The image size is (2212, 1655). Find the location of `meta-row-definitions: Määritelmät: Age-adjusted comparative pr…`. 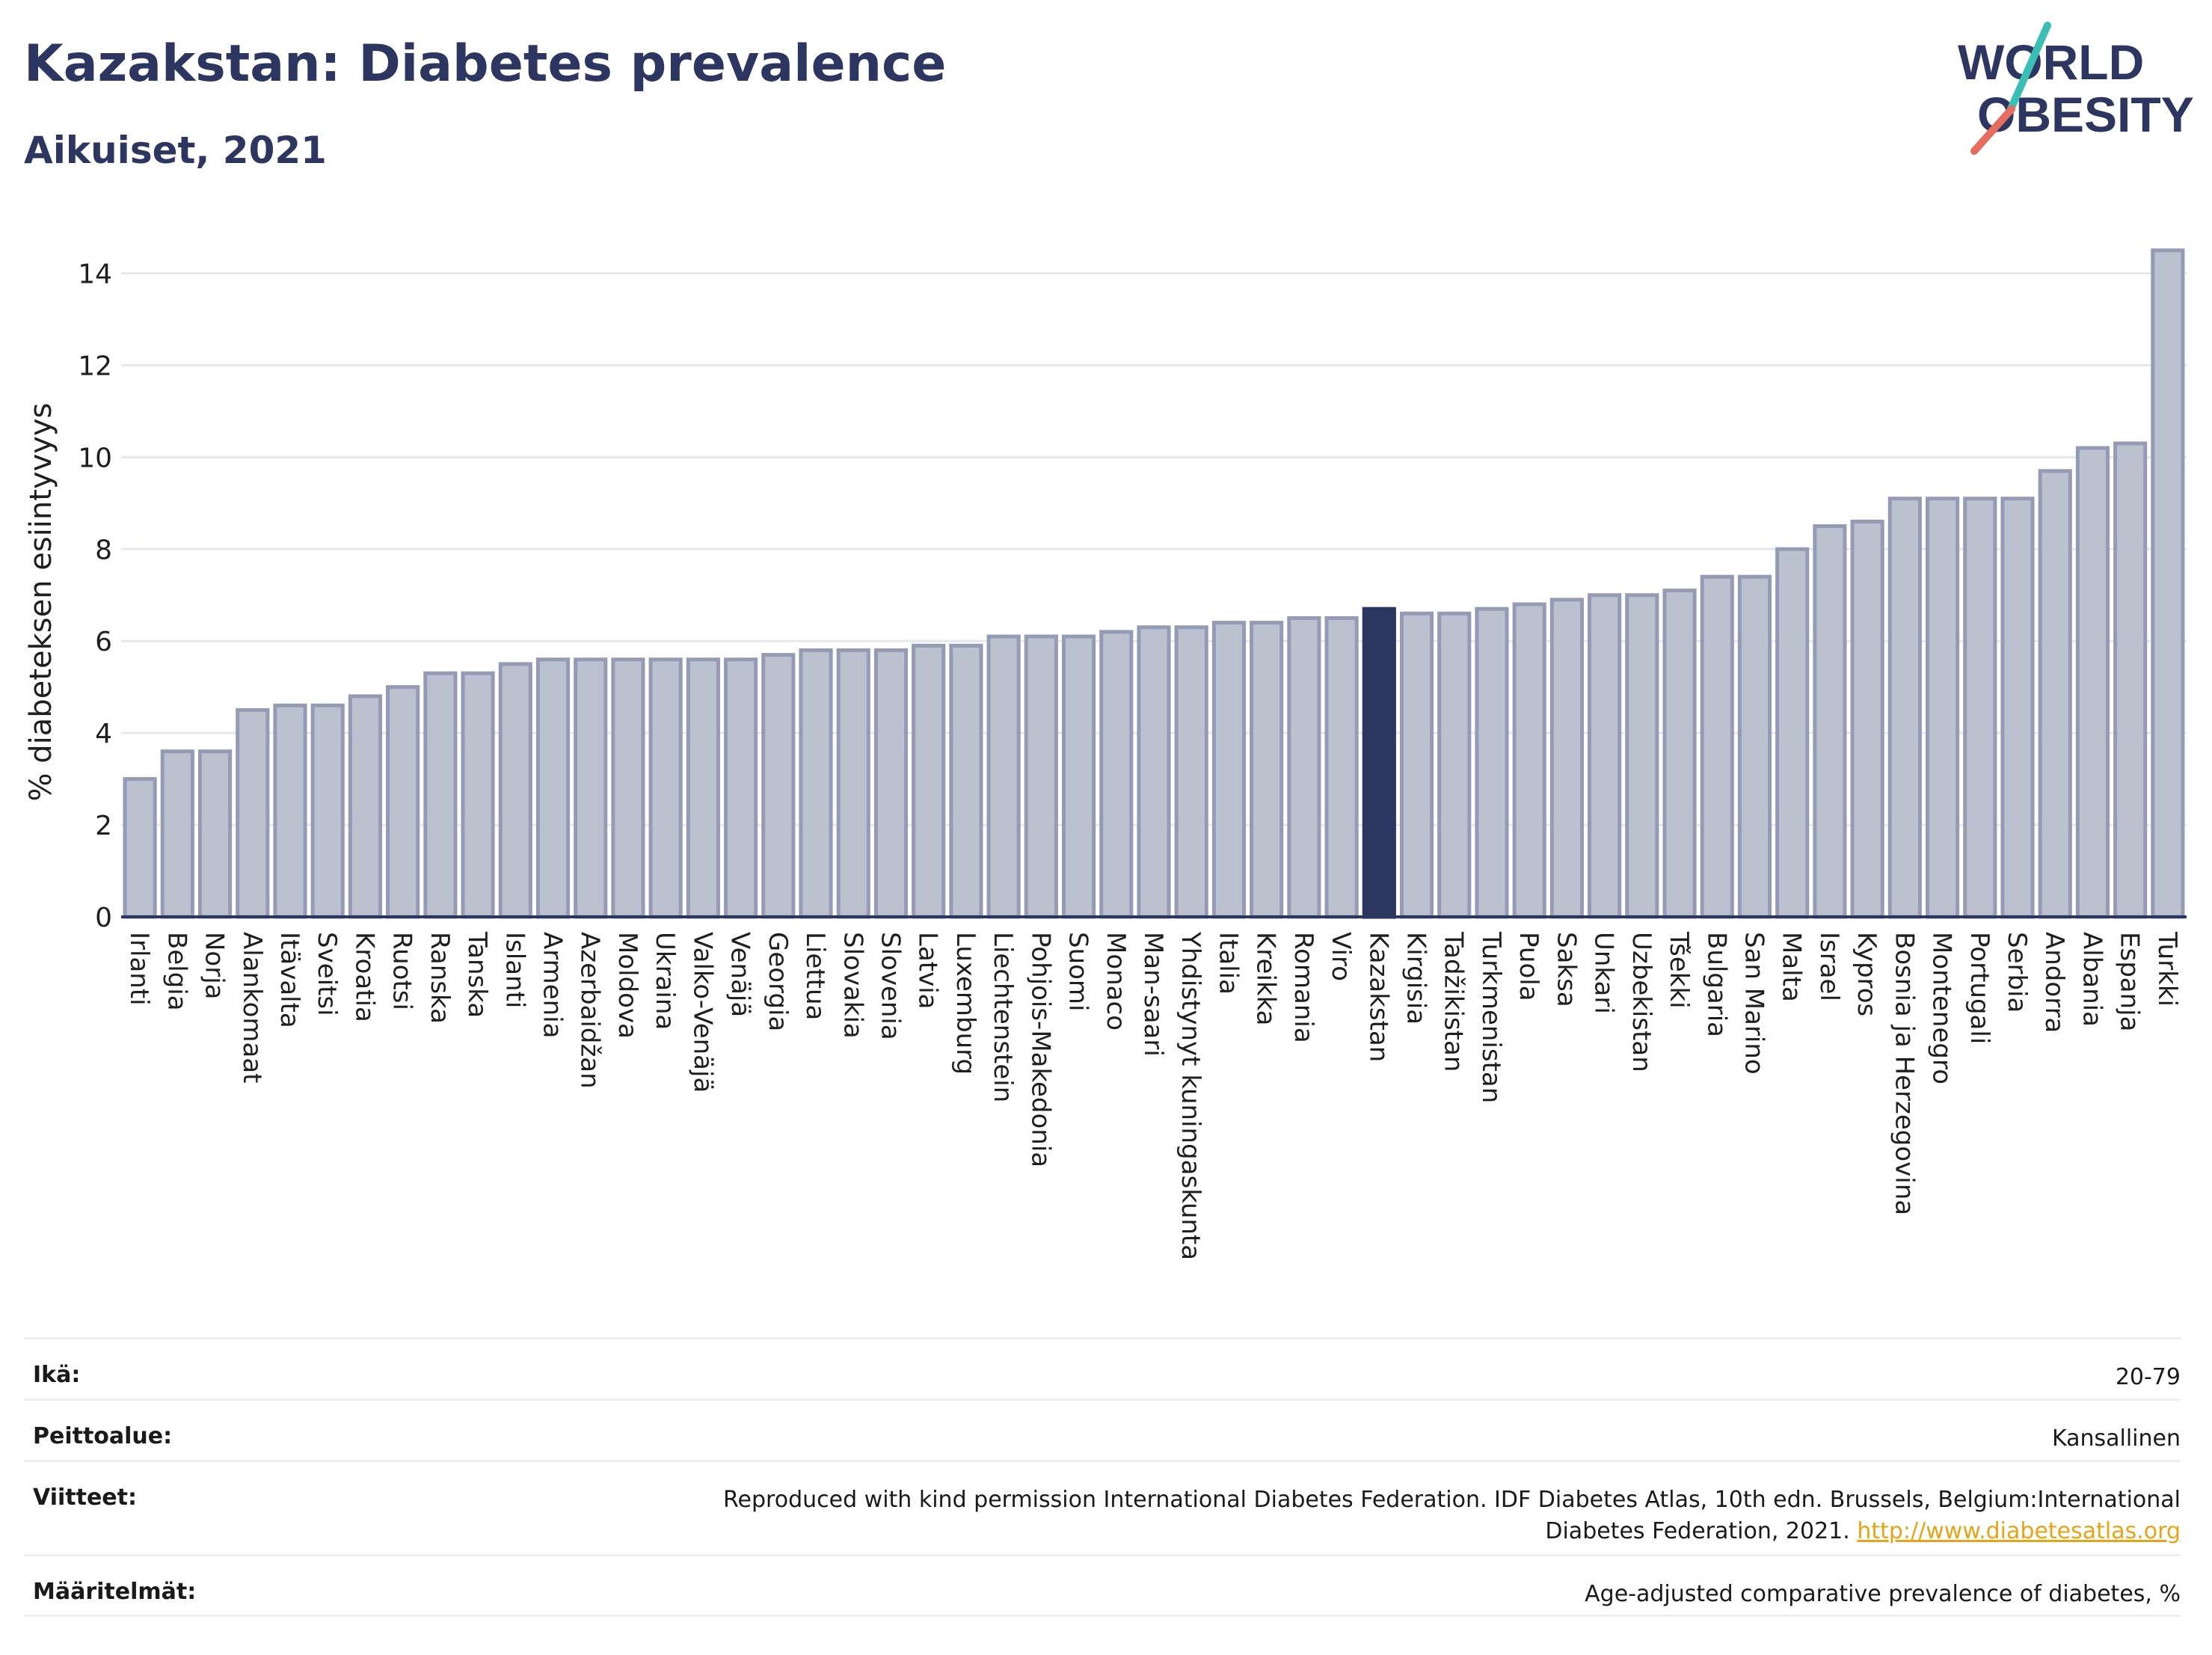

meta-row-definitions: Määritelmät: Age-adjusted comparative pr… is located at coordinates (1102, 1585).